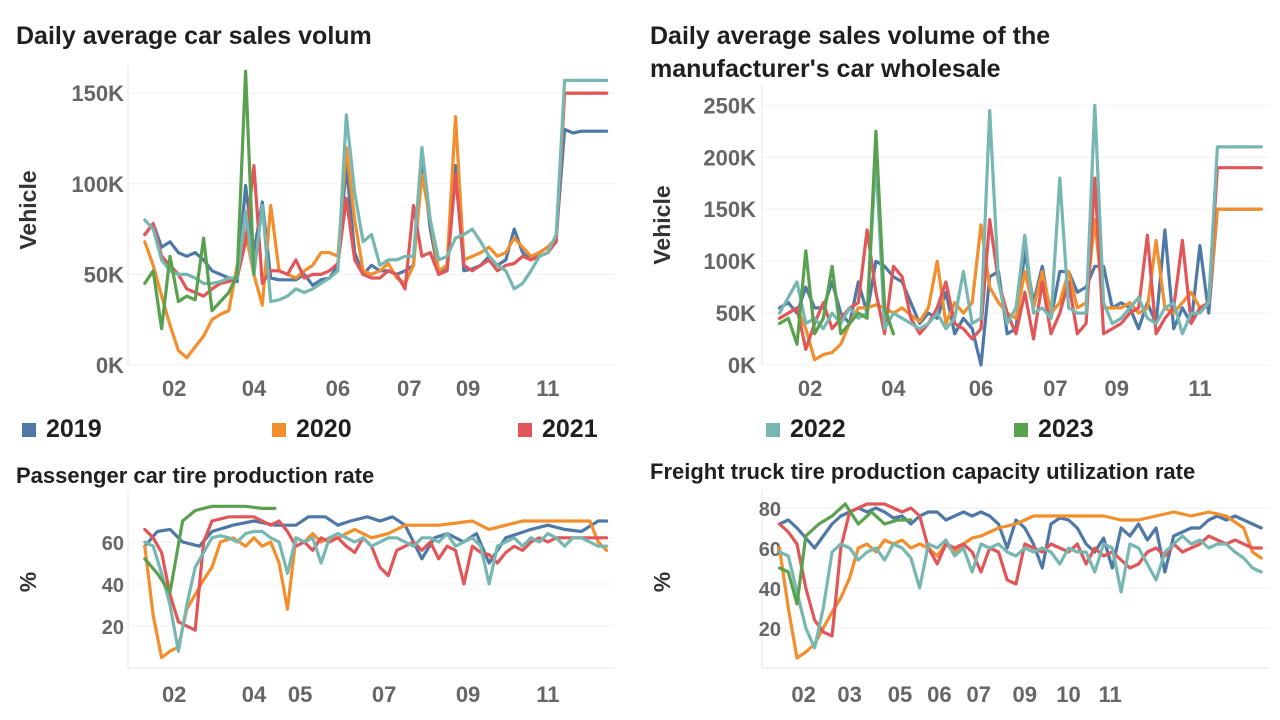 The image size is (1280, 720). I want to click on legend-label-2022: 2022, so click(818, 429).